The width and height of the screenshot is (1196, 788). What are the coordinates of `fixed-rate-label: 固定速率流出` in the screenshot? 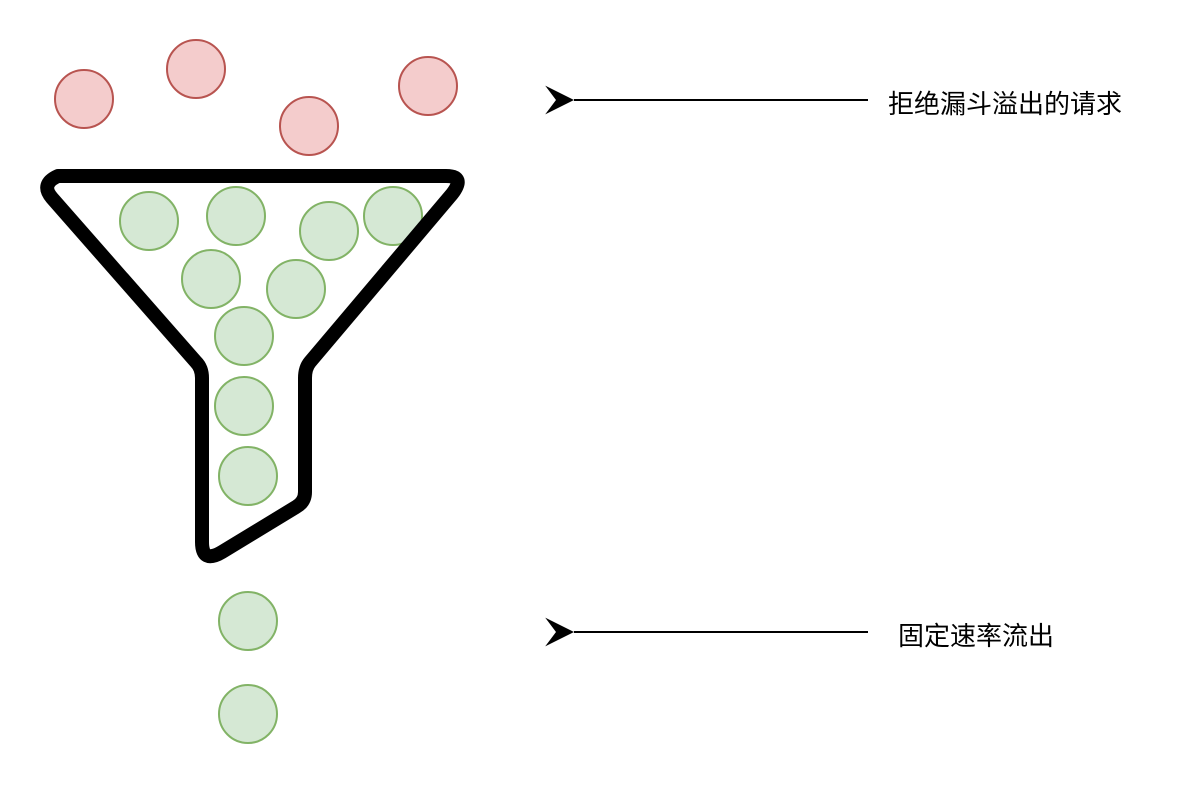 It's located at (976, 637).